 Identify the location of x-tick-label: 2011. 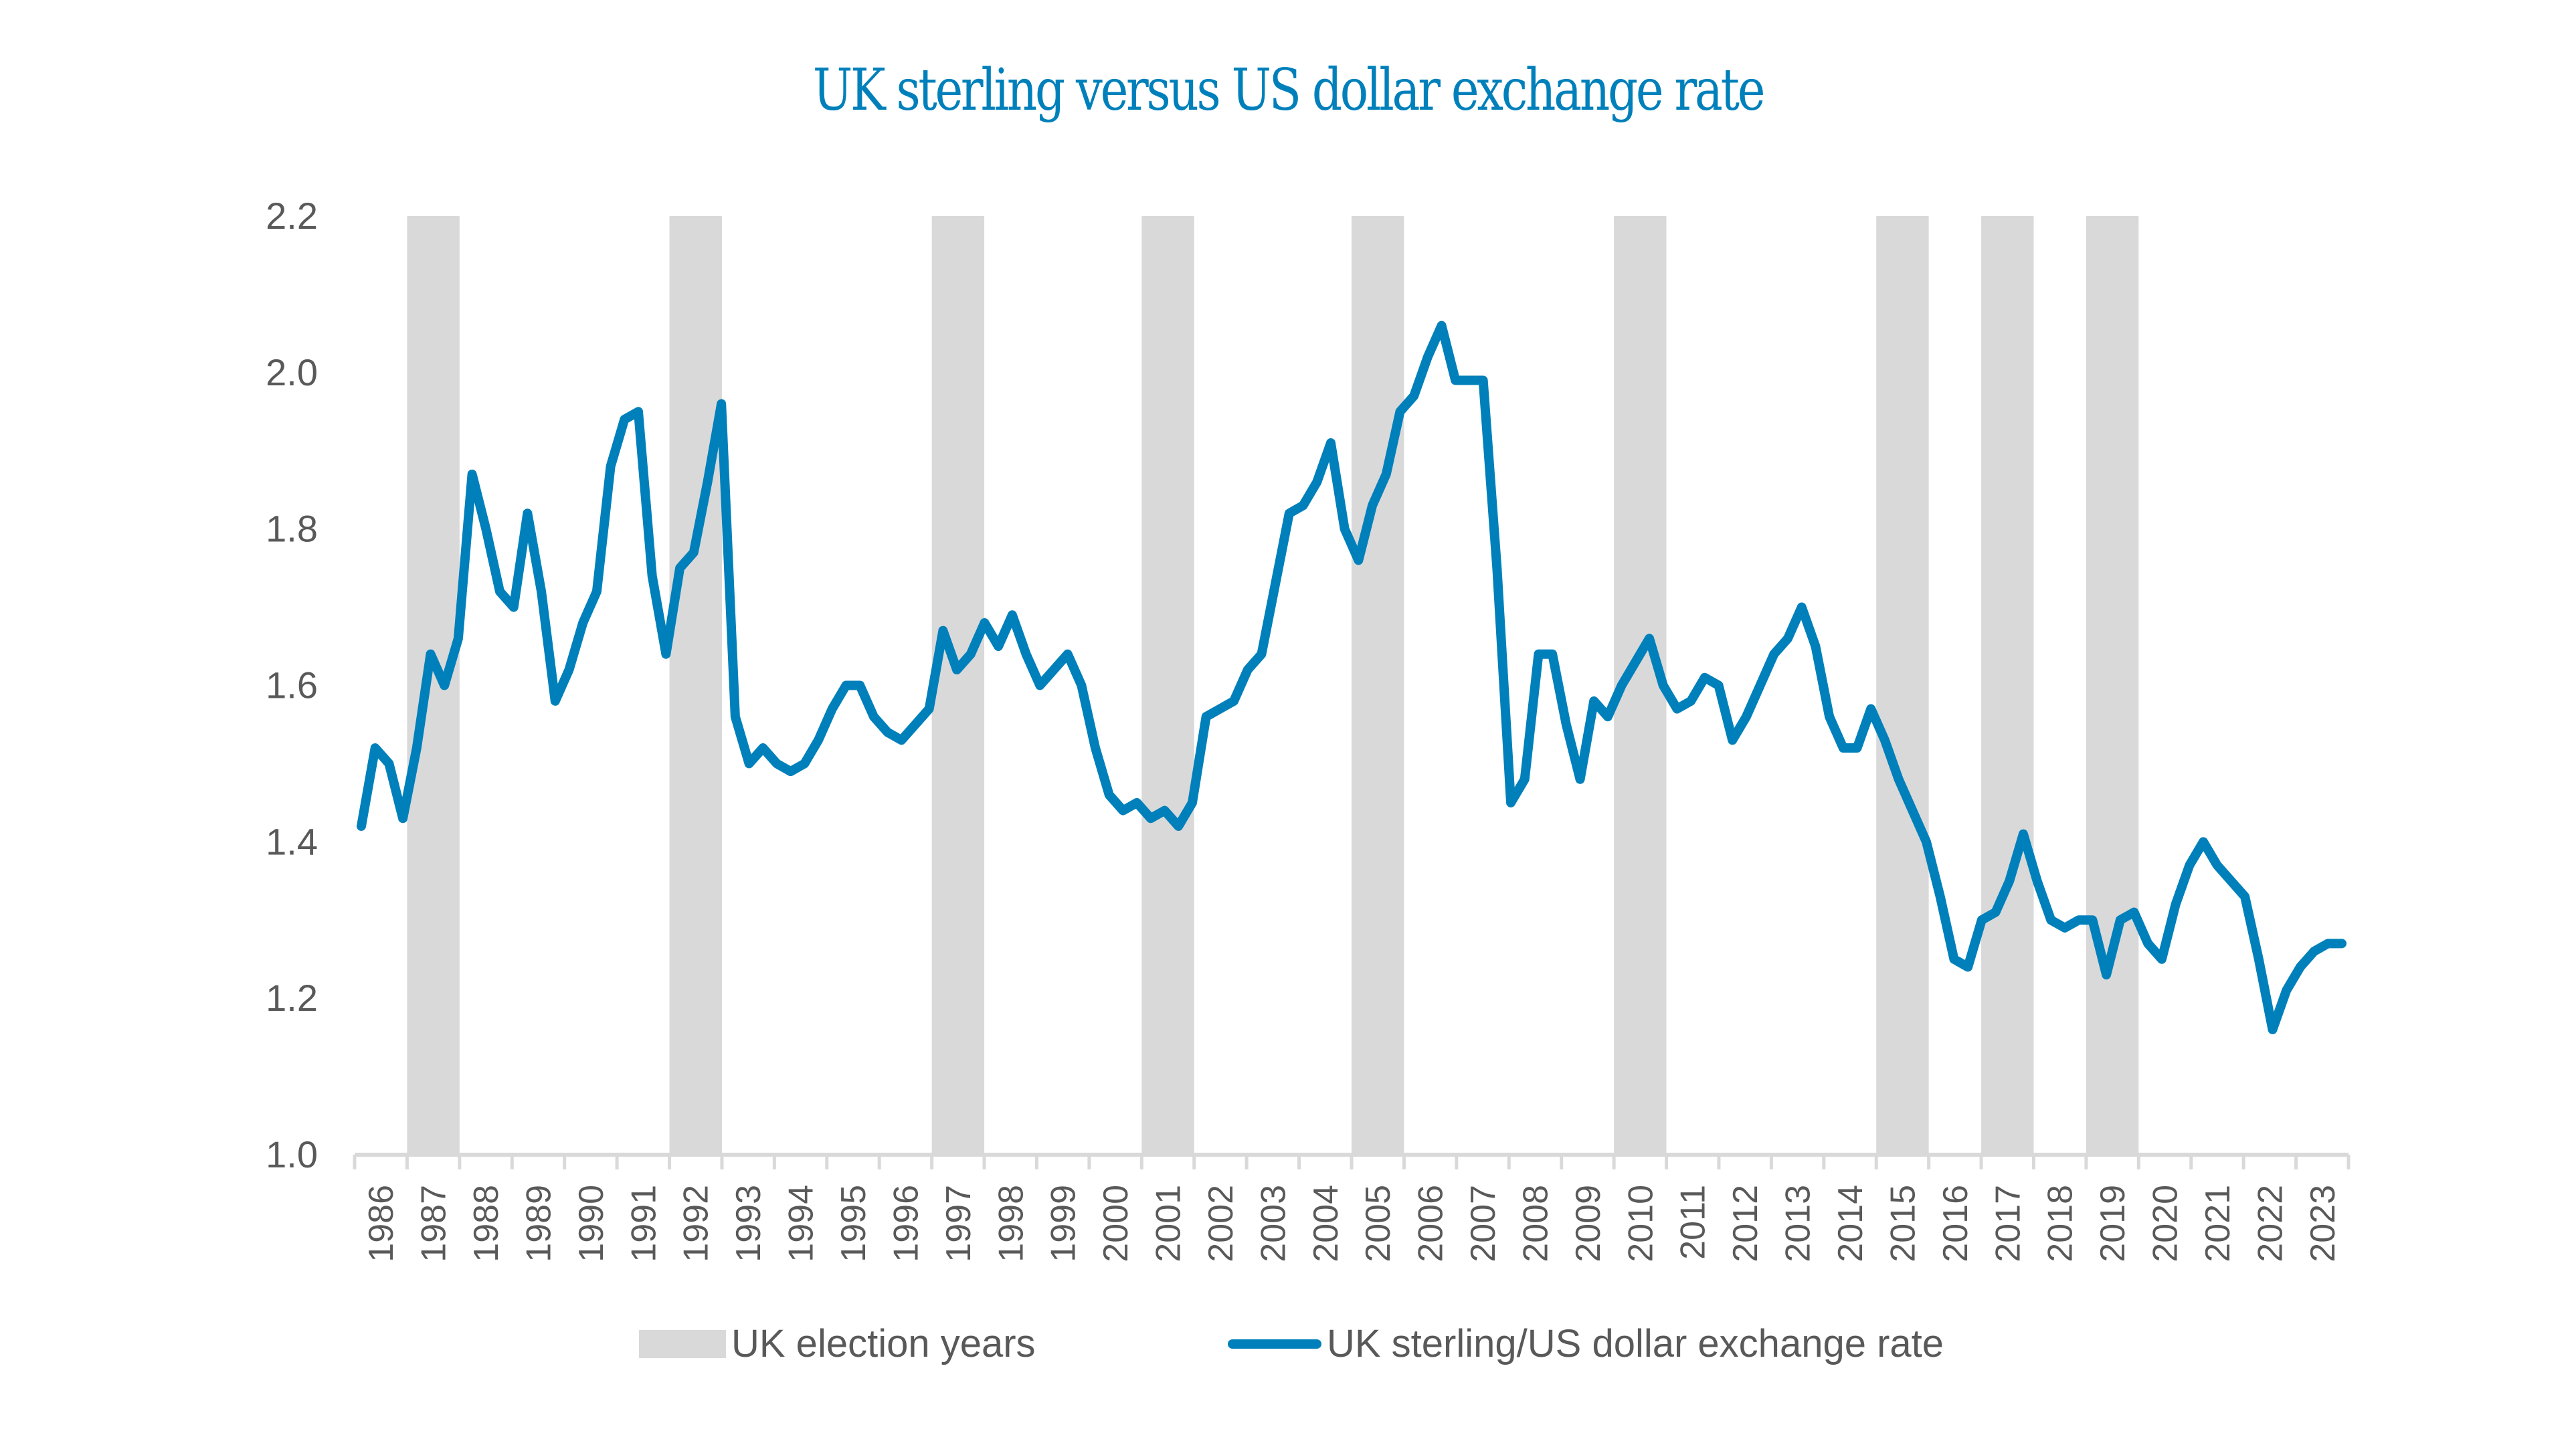
(1693, 1222).